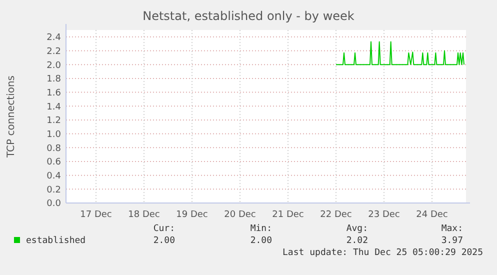  I want to click on y-tick-label: 2.4, so click(54, 38).